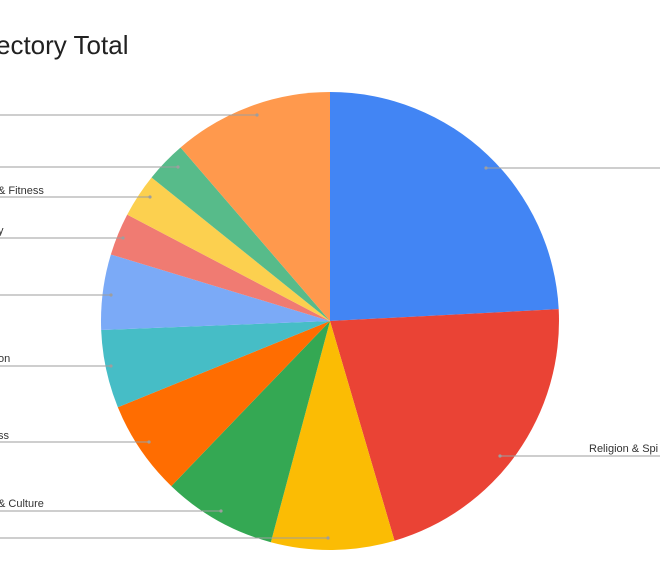 The width and height of the screenshot is (660, 577). Describe the element at coordinates (5, 436) in the screenshot. I see `slice-label-5: ss` at that location.